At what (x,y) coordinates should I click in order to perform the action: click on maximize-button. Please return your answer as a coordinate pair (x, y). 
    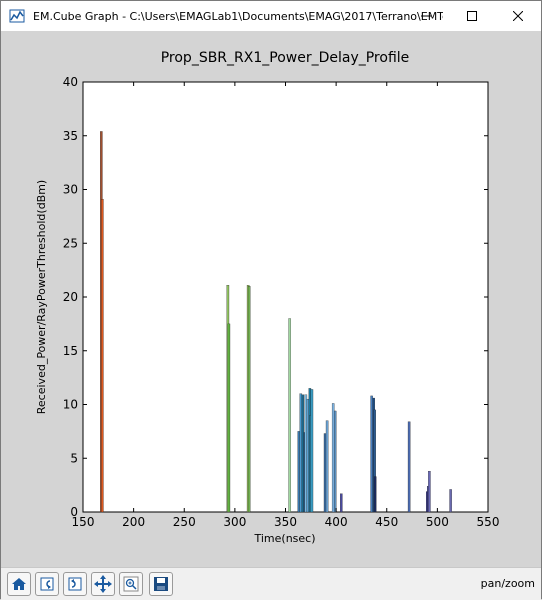
    Looking at the image, I should click on (472, 16).